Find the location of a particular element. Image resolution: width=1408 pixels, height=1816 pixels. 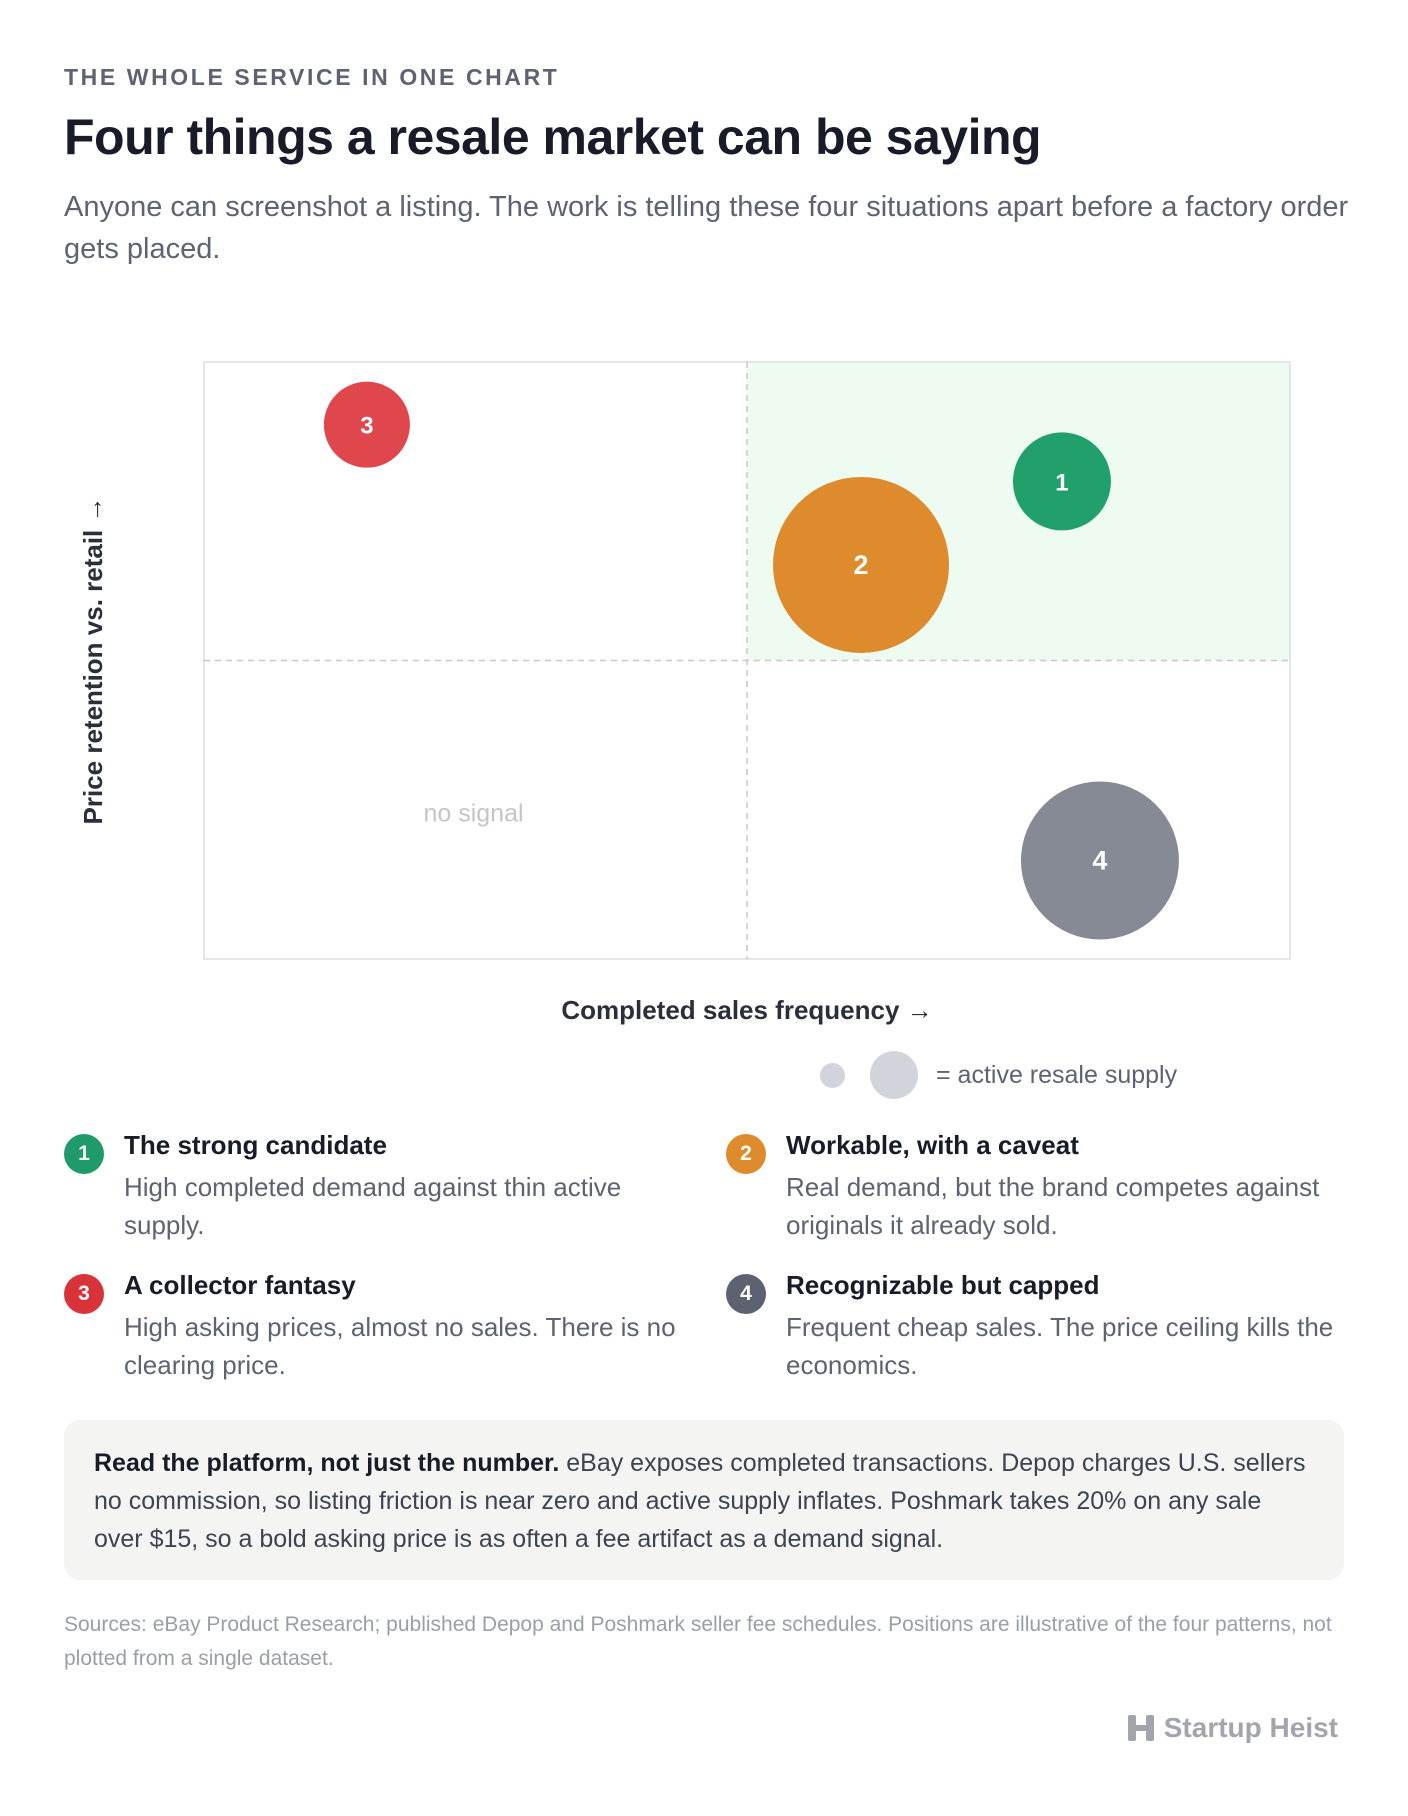

legend-heading: Workable, with a caveat is located at coordinates (932, 1145).